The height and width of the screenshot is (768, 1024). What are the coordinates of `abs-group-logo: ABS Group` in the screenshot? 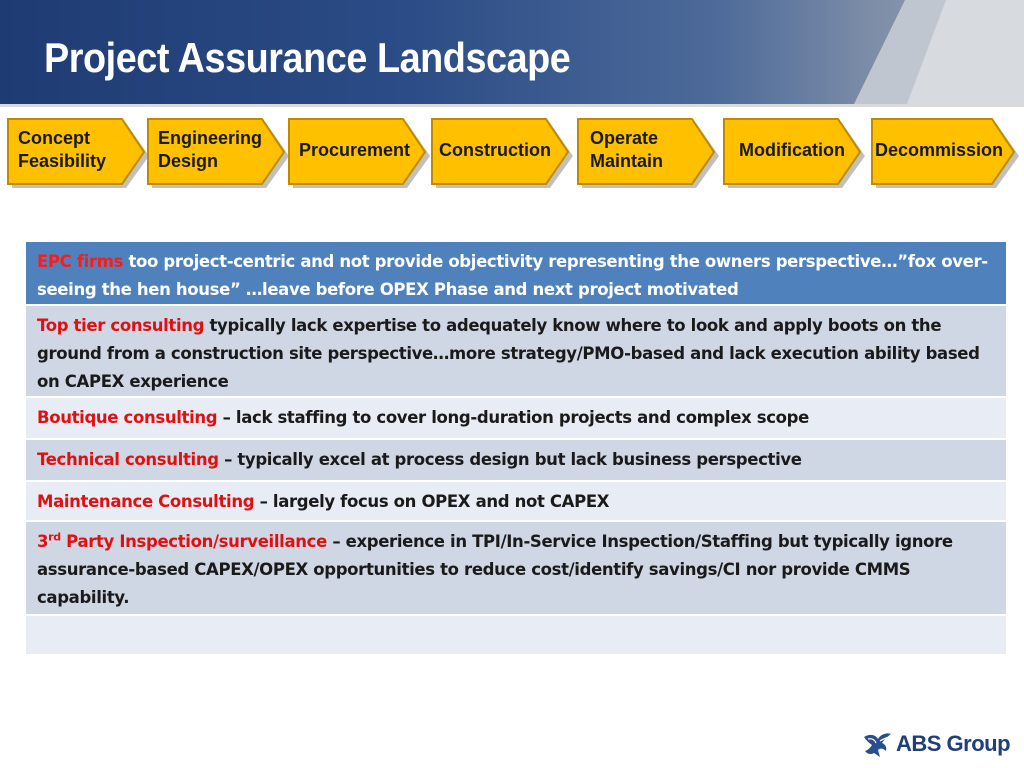 It's located at (936, 744).